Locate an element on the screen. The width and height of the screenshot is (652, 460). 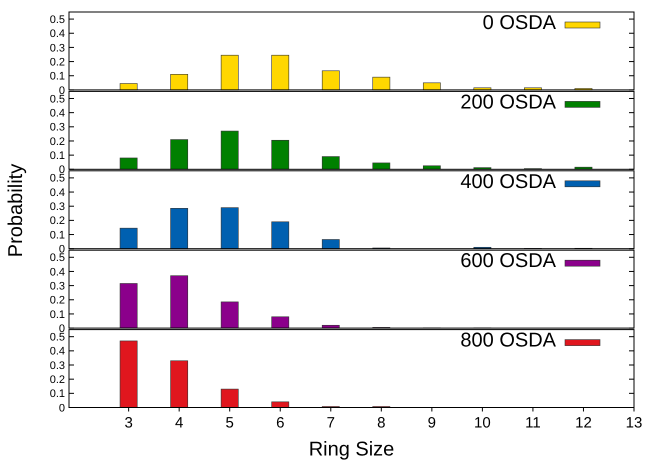
legend-label: 400 OSDA is located at coordinates (508, 181).